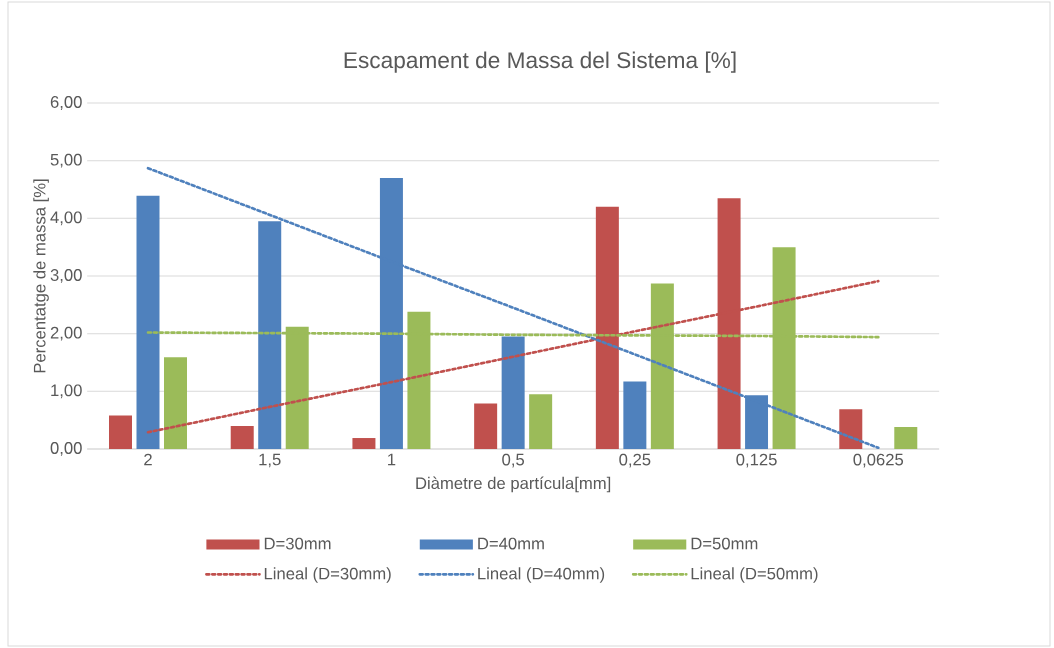  Describe the element at coordinates (297, 543) in the screenshot. I see `legend-label: D=30mm` at that location.